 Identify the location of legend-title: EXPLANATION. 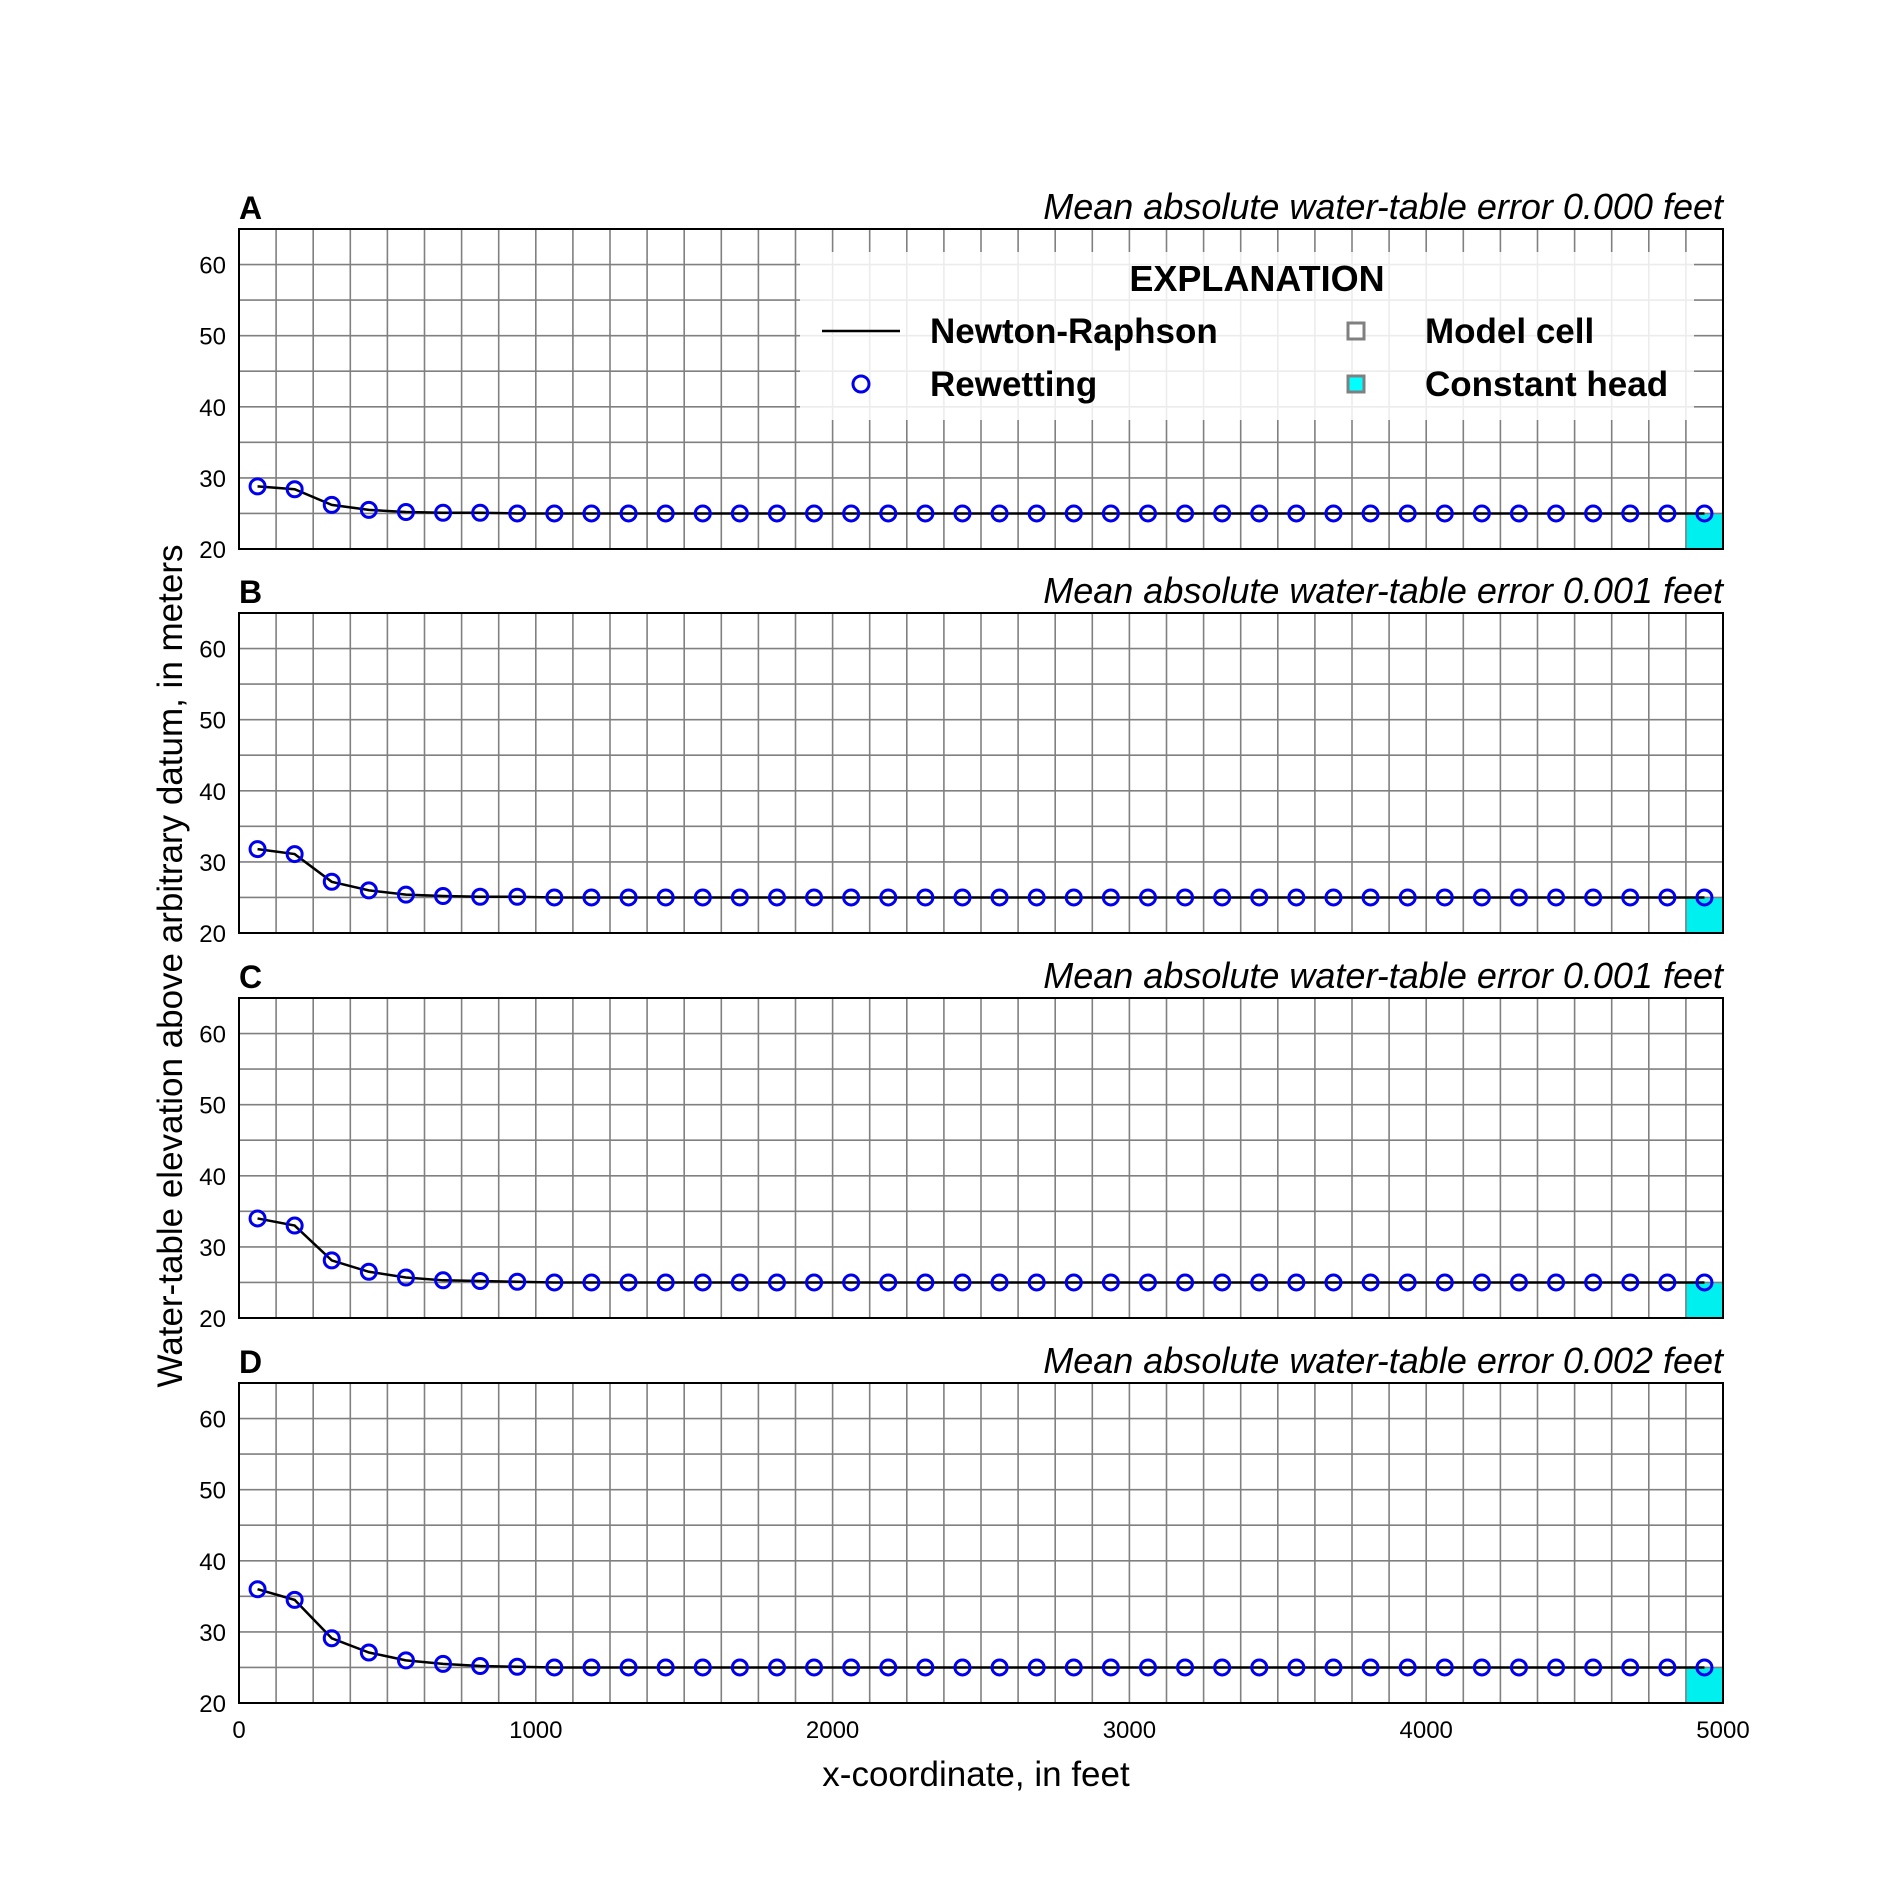
(1256, 278).